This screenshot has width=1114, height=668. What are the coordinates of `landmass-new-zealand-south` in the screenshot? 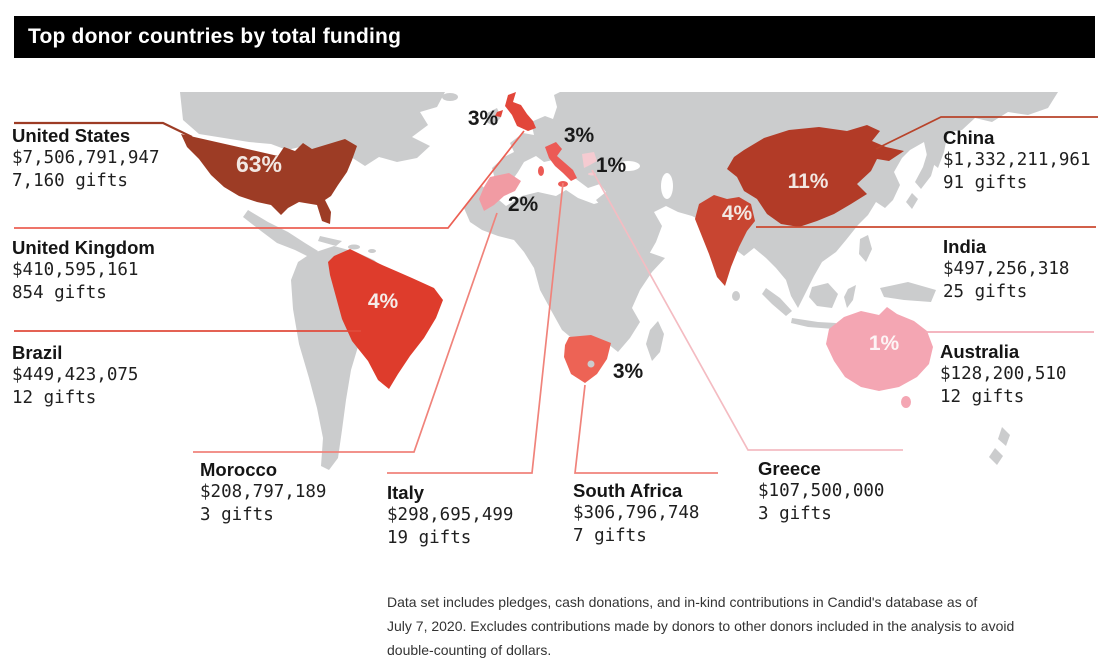 It's located at (996, 456).